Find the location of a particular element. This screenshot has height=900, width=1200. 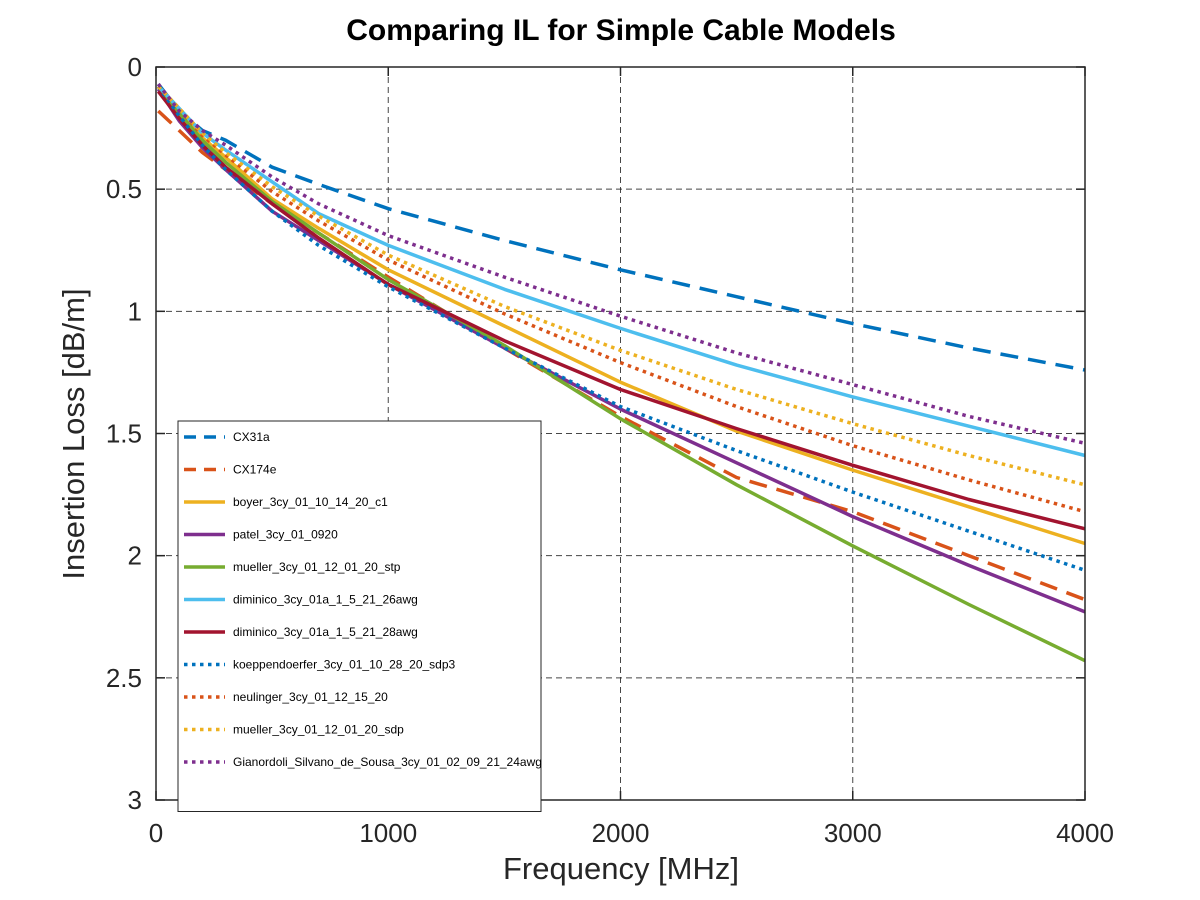

x-tick-label: 4000 is located at coordinates (1085, 833).